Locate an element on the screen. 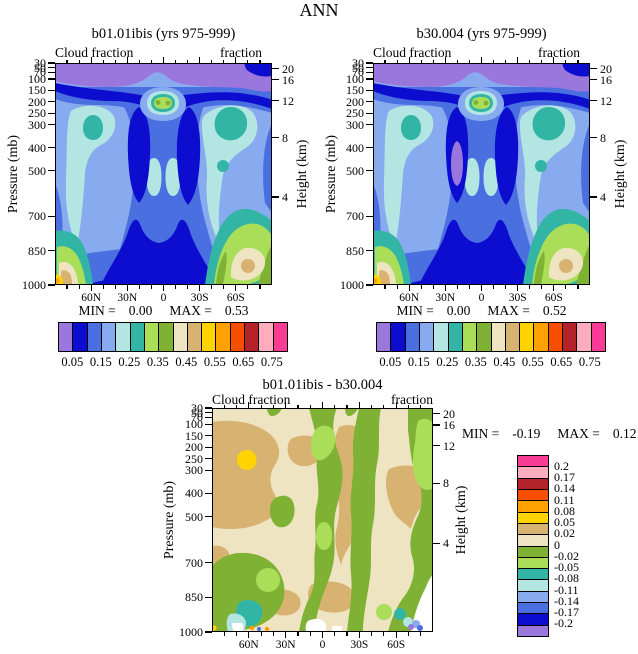  panel-b-subtitle-right: fraction is located at coordinates (559, 52).